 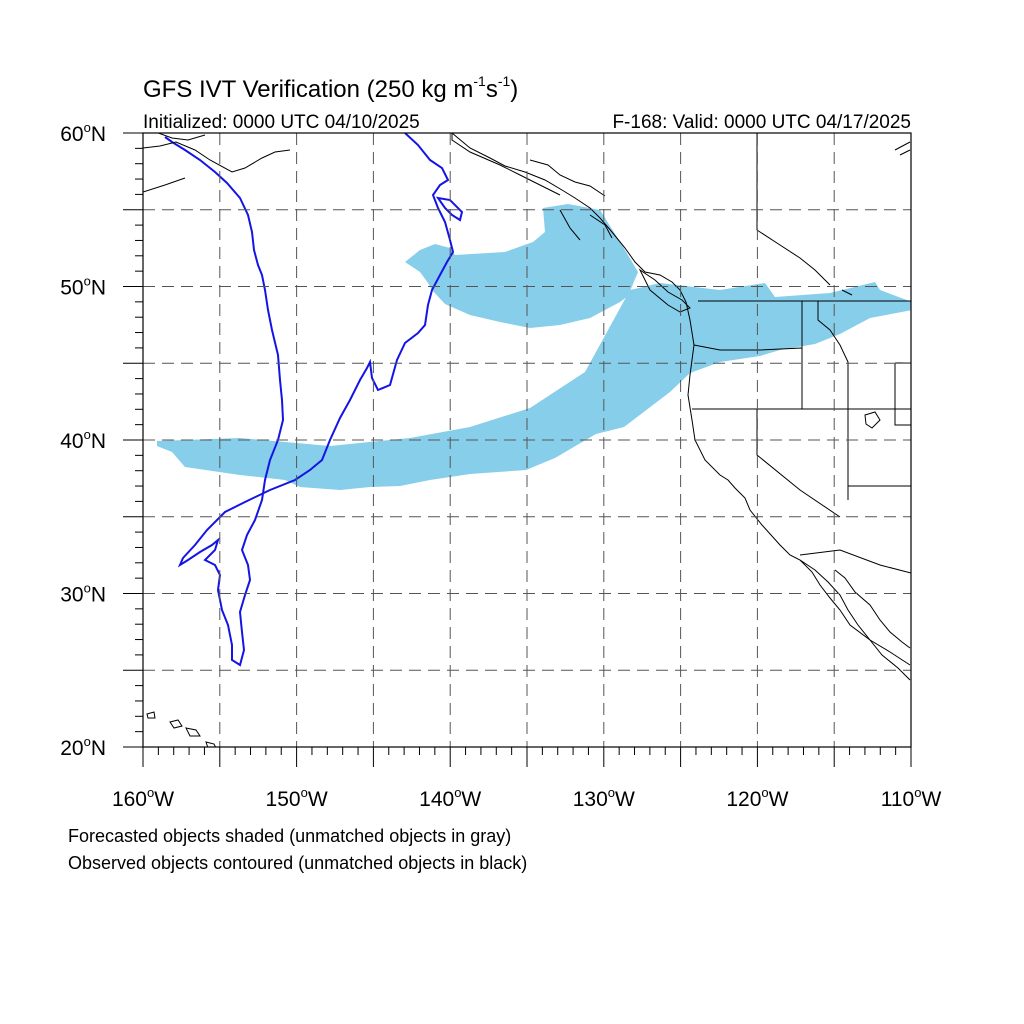 I want to click on lon-label: 110oW, so click(x=911, y=798).